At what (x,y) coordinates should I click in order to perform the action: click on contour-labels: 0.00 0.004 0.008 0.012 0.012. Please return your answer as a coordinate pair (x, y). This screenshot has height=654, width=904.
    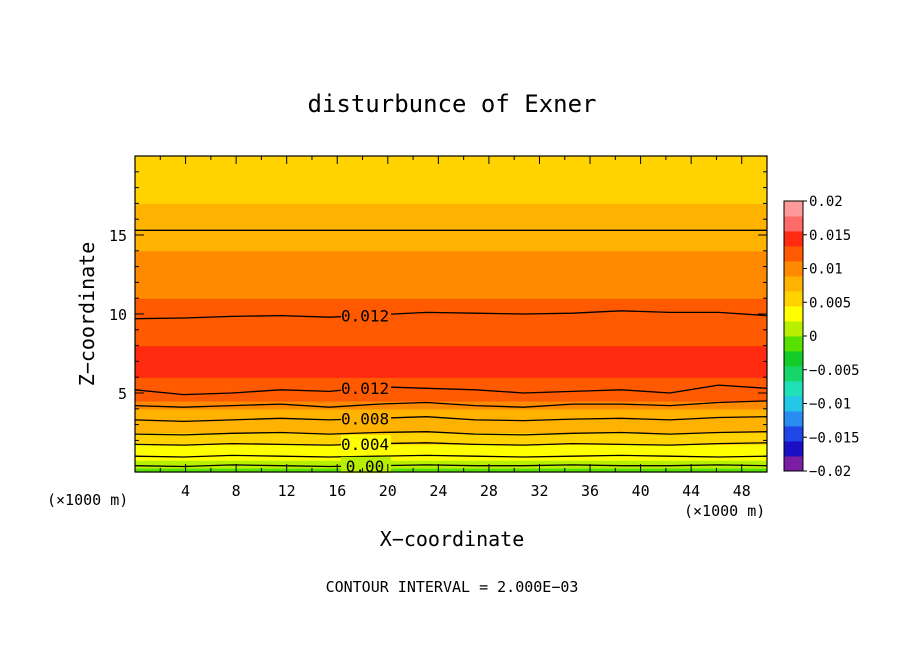
    Looking at the image, I should click on (366, 391).